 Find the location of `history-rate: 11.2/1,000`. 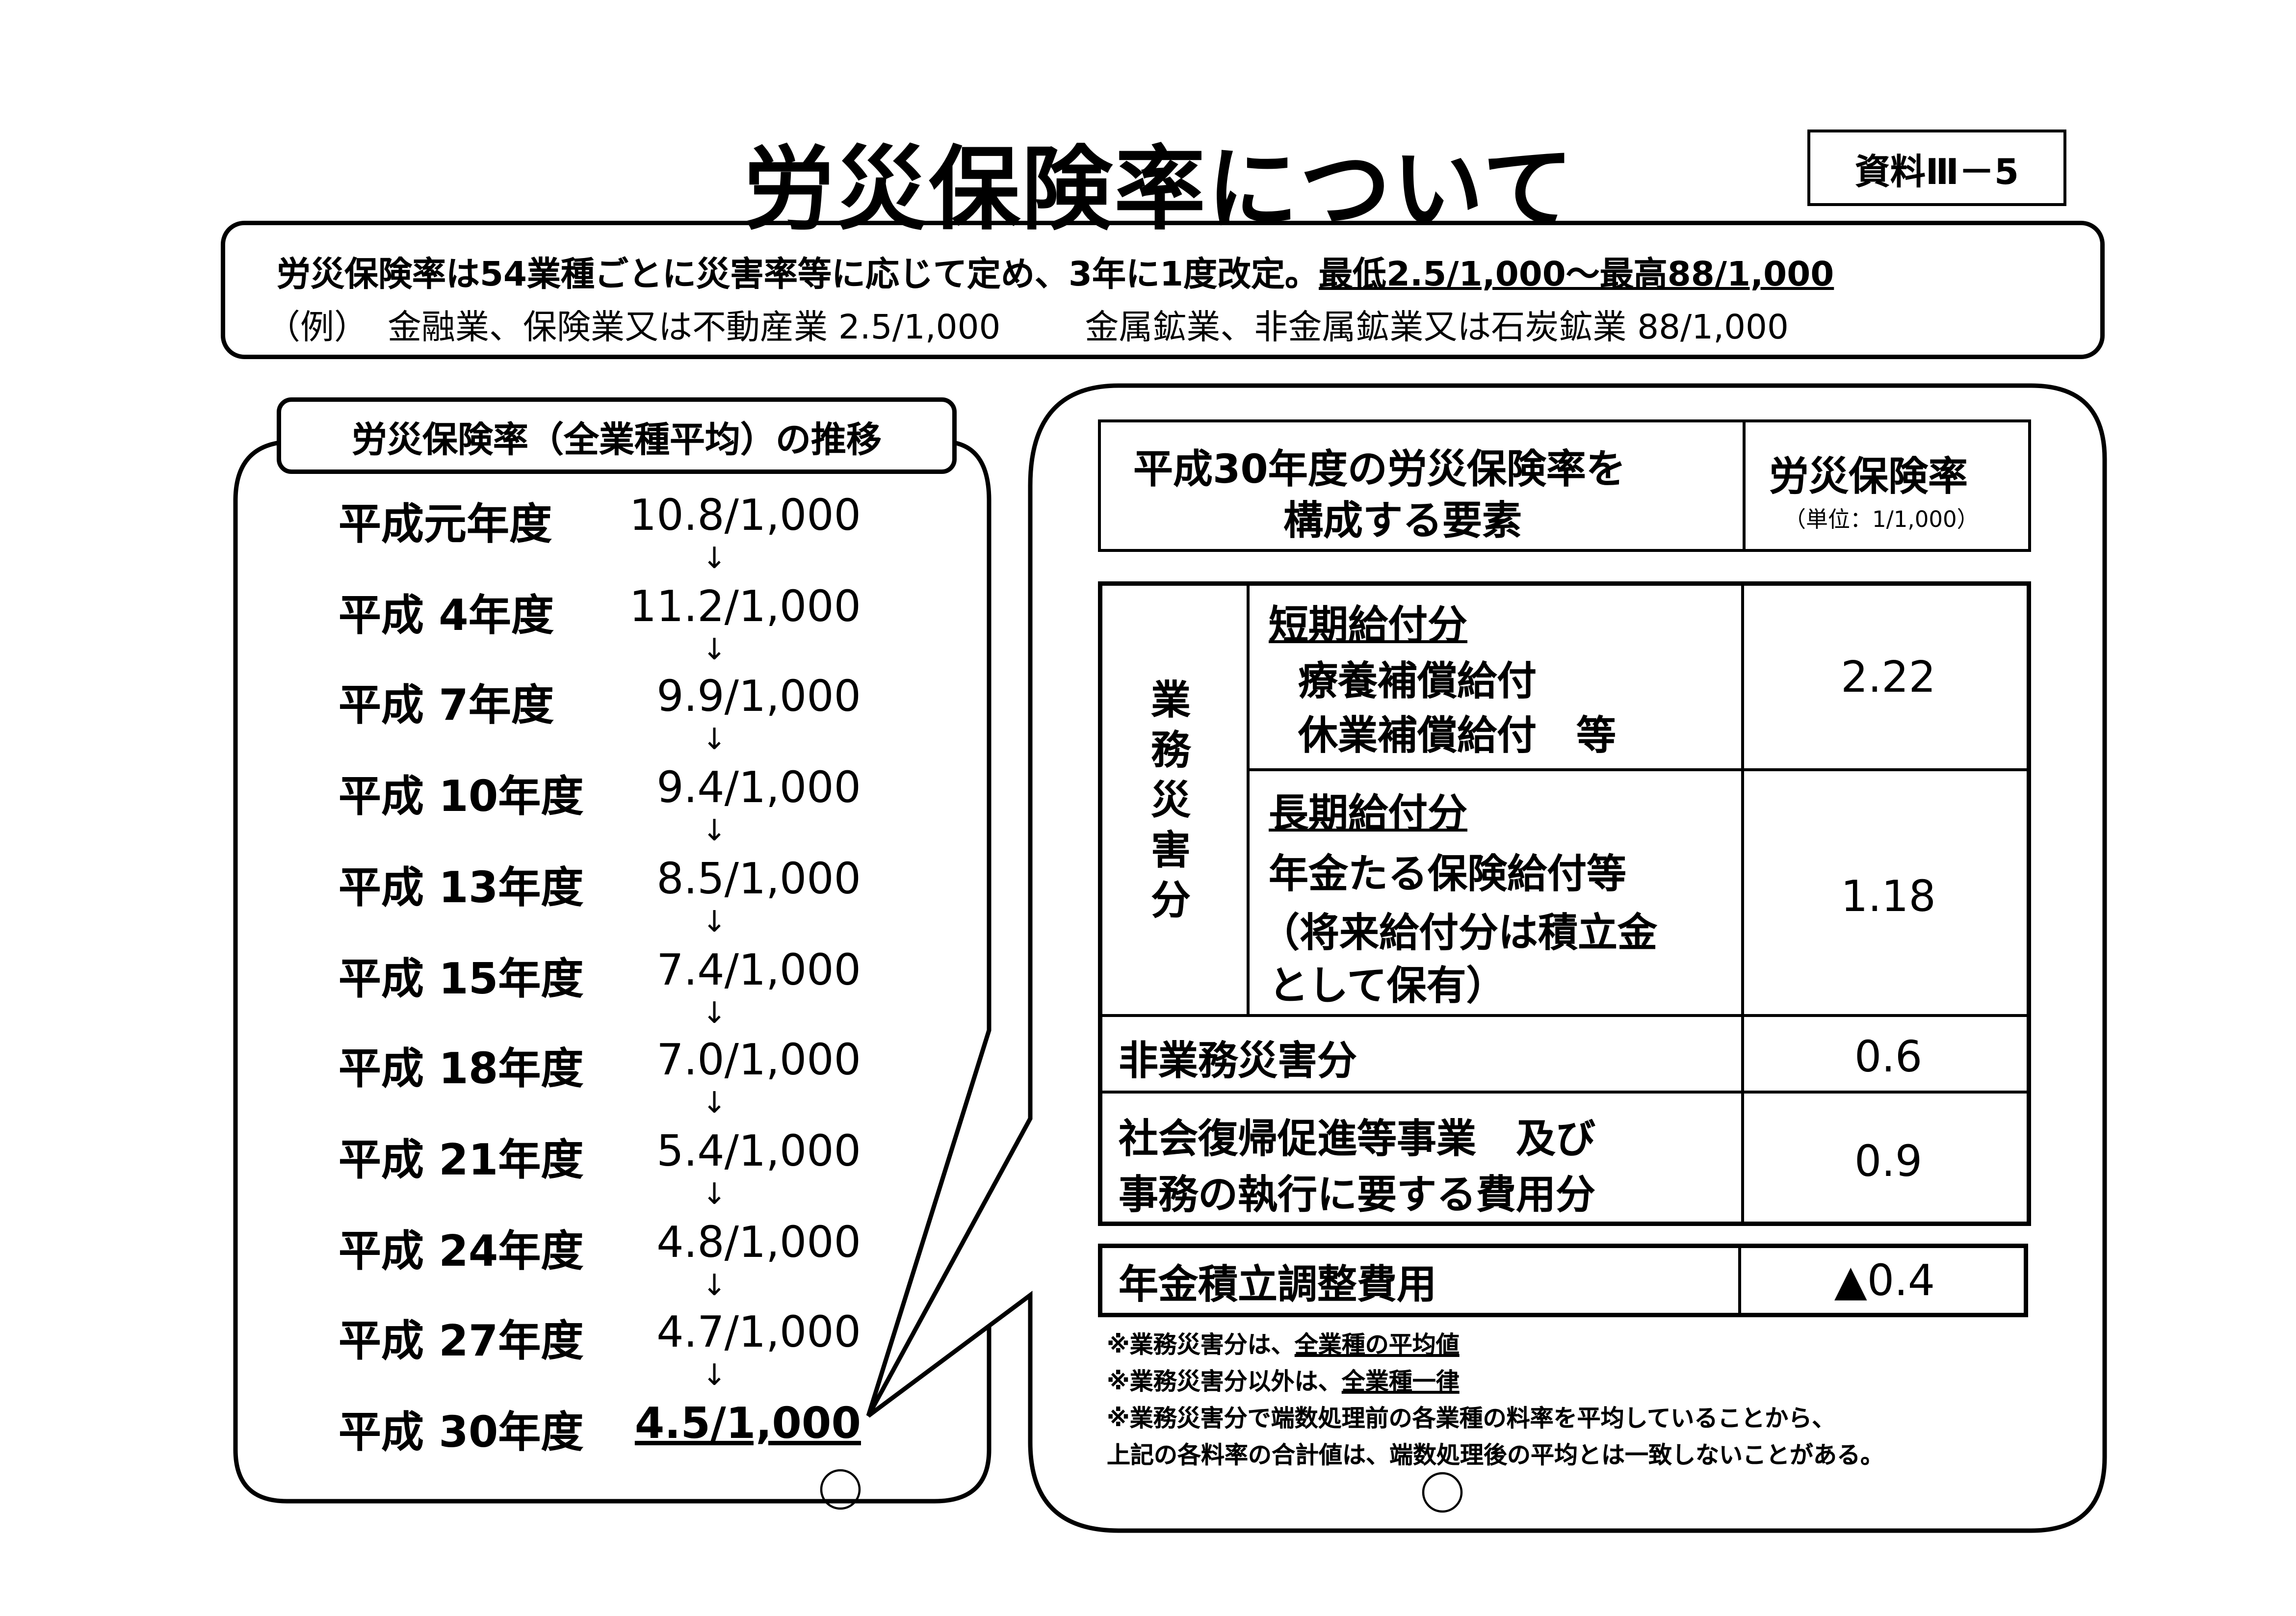

history-rate: 11.2/1,000 is located at coordinates (745, 606).